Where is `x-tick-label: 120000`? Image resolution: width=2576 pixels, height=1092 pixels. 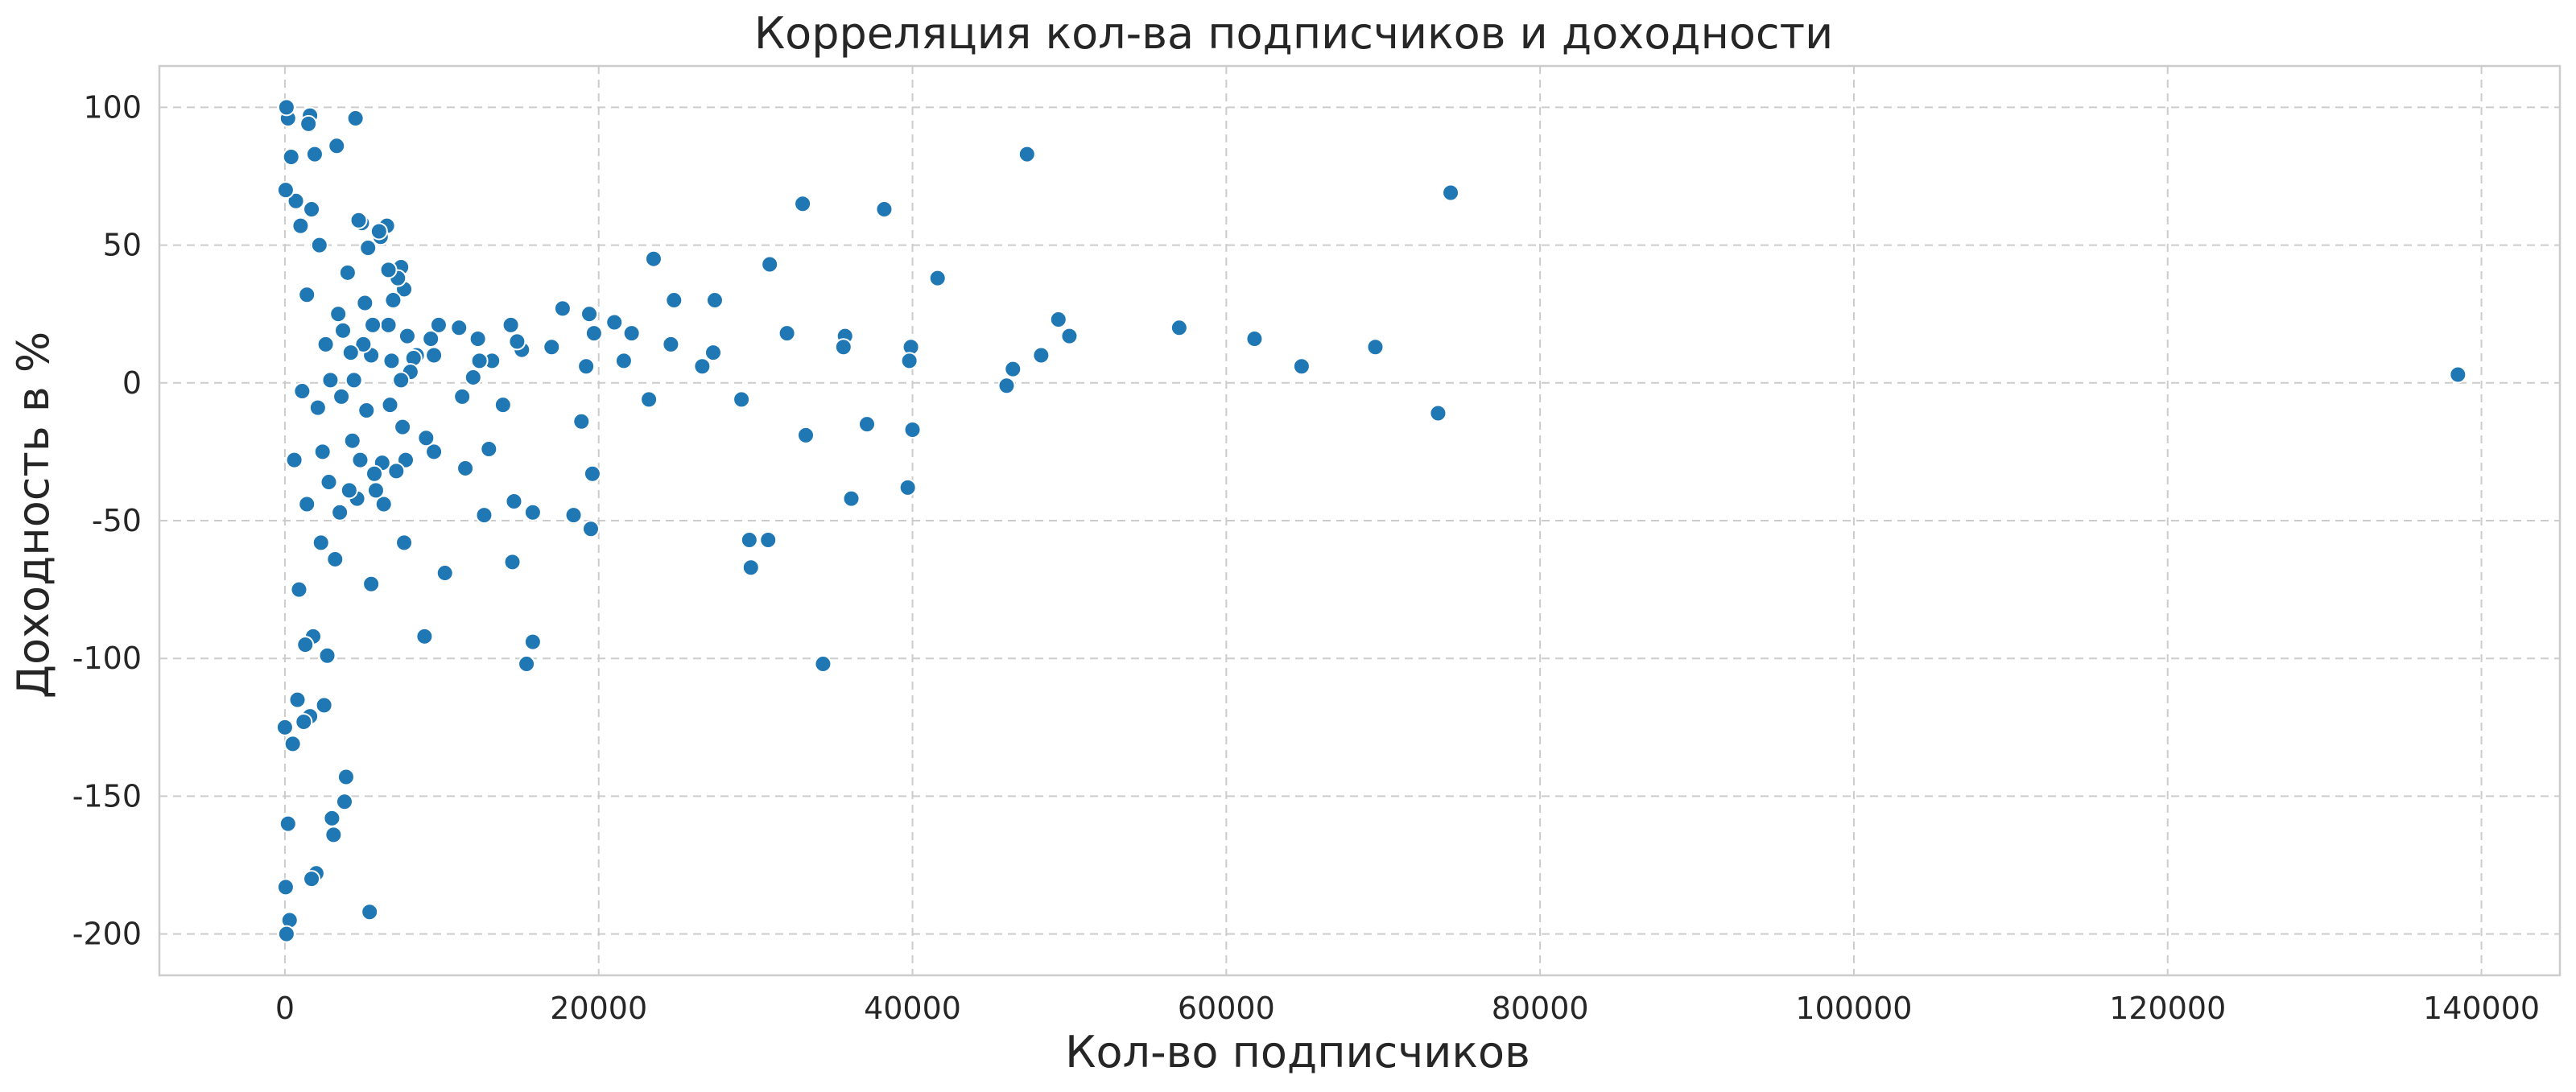
x-tick-label: 120000 is located at coordinates (2167, 1008).